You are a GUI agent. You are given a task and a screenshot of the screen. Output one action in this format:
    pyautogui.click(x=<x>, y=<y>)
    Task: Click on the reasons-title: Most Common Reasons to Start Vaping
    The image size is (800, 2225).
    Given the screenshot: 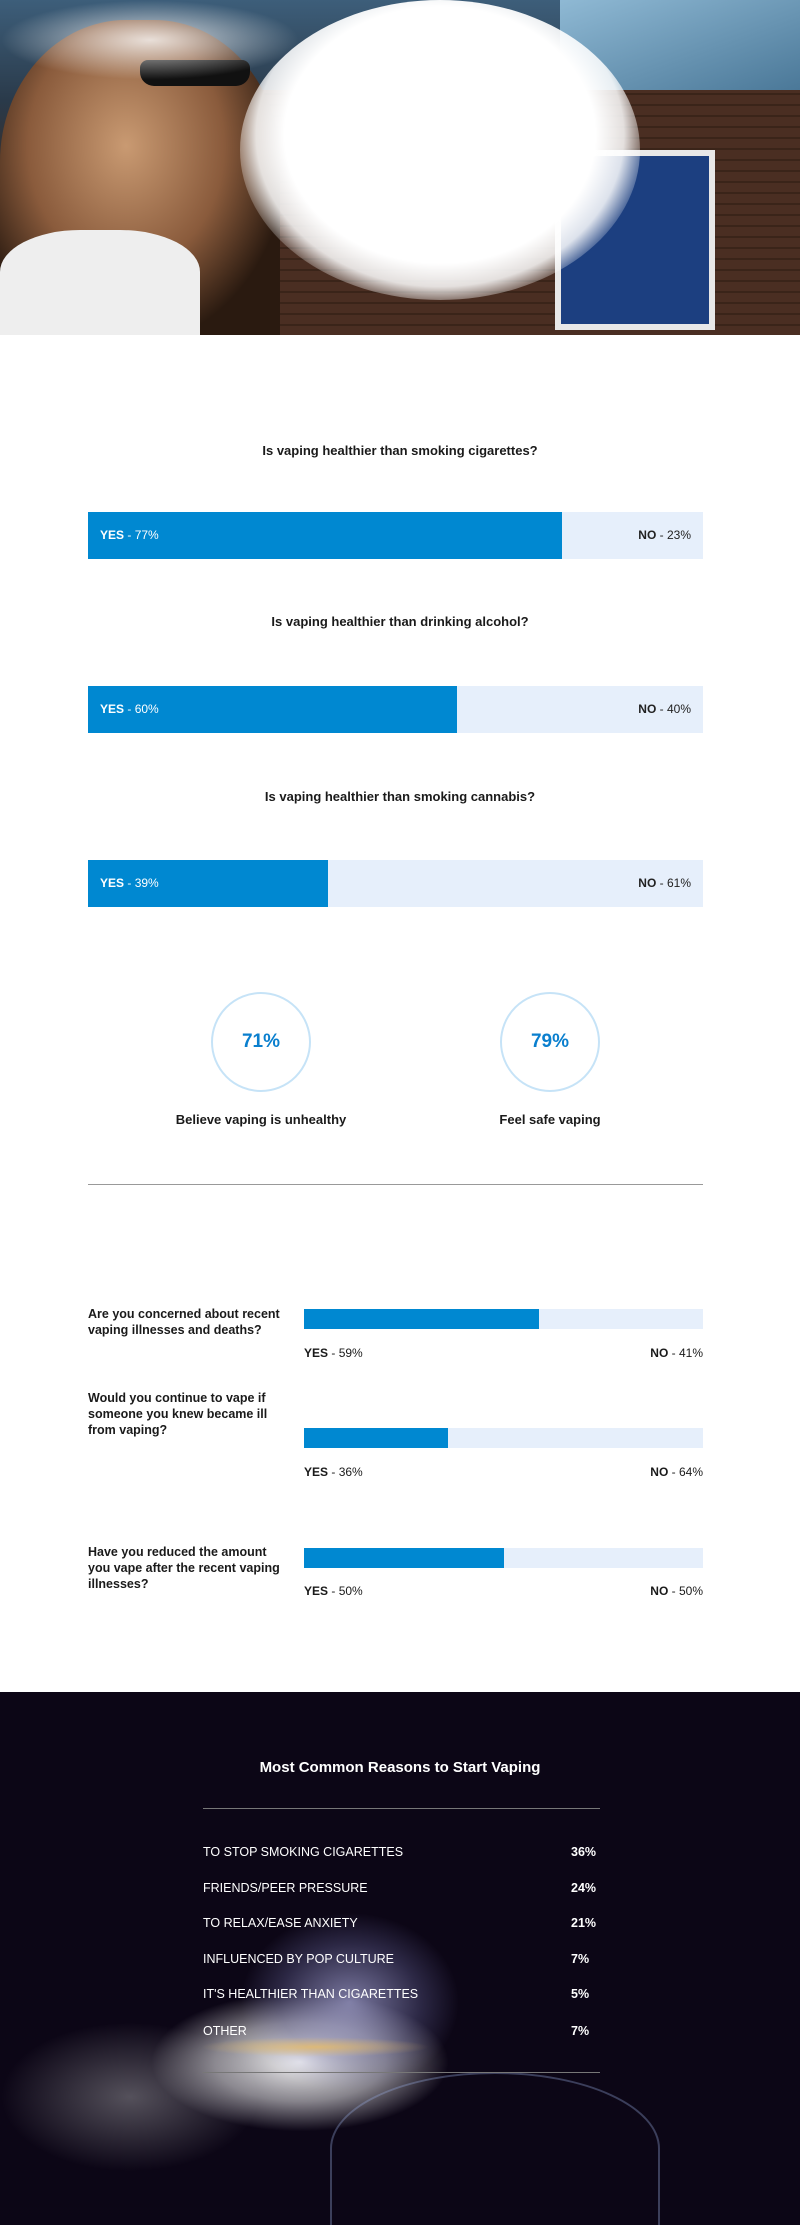 What is the action you would take?
    pyautogui.click(x=400, y=1767)
    